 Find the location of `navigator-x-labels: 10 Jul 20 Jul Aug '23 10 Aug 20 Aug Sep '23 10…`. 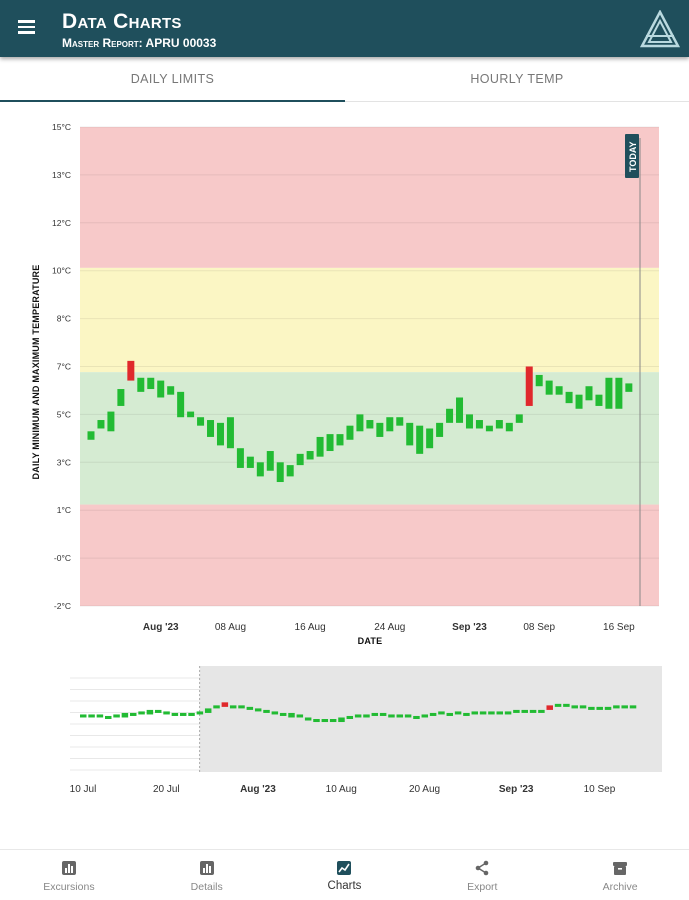

navigator-x-labels: 10 Jul 20 Jul Aug '23 10 Aug 20 Aug Sep '23 10… is located at coordinates (343, 789).